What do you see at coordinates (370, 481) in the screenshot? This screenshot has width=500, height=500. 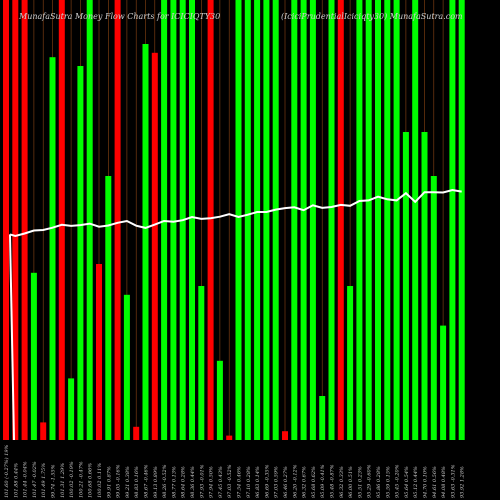 I see `x-axis-label: 95.29 -0.60%` at bounding box center [370, 481].